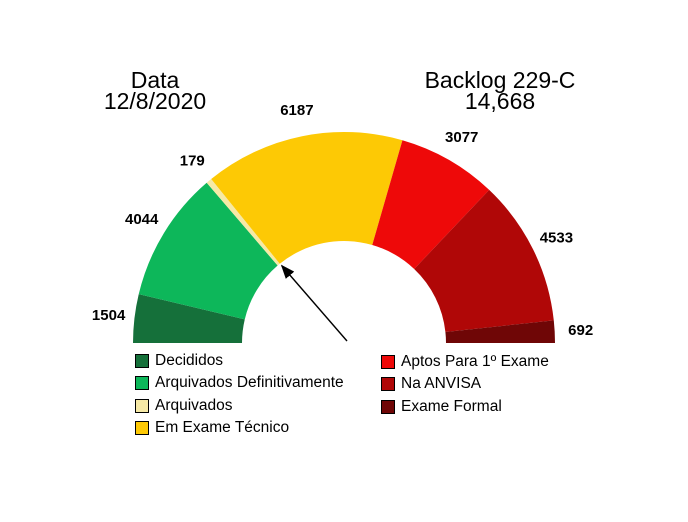  I want to click on legend-right-column: Aptos Para 1º Exame Na ANVISA Exame Formal, so click(465, 384).